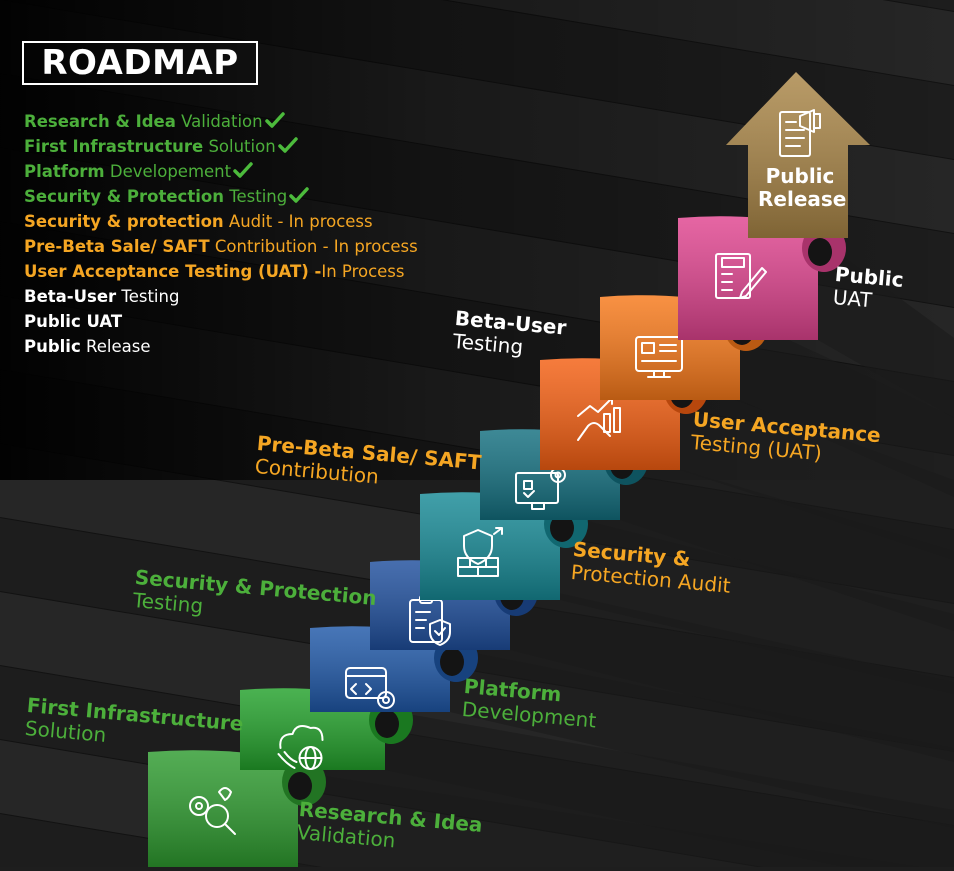  What do you see at coordinates (741, 276) in the screenshot?
I see `test-document-pen-icon` at bounding box center [741, 276].